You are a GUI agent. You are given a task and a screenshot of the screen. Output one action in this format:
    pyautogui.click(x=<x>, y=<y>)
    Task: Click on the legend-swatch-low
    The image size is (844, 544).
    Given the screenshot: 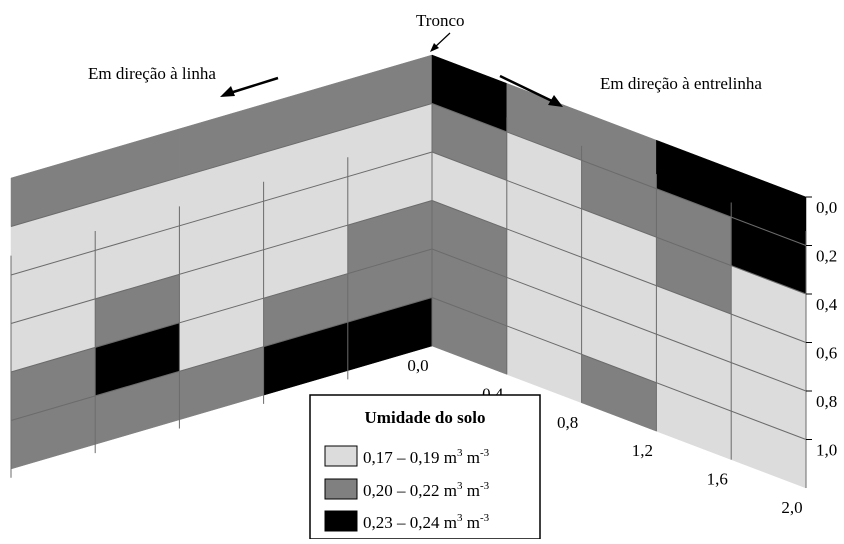 What is the action you would take?
    pyautogui.click(x=341, y=456)
    